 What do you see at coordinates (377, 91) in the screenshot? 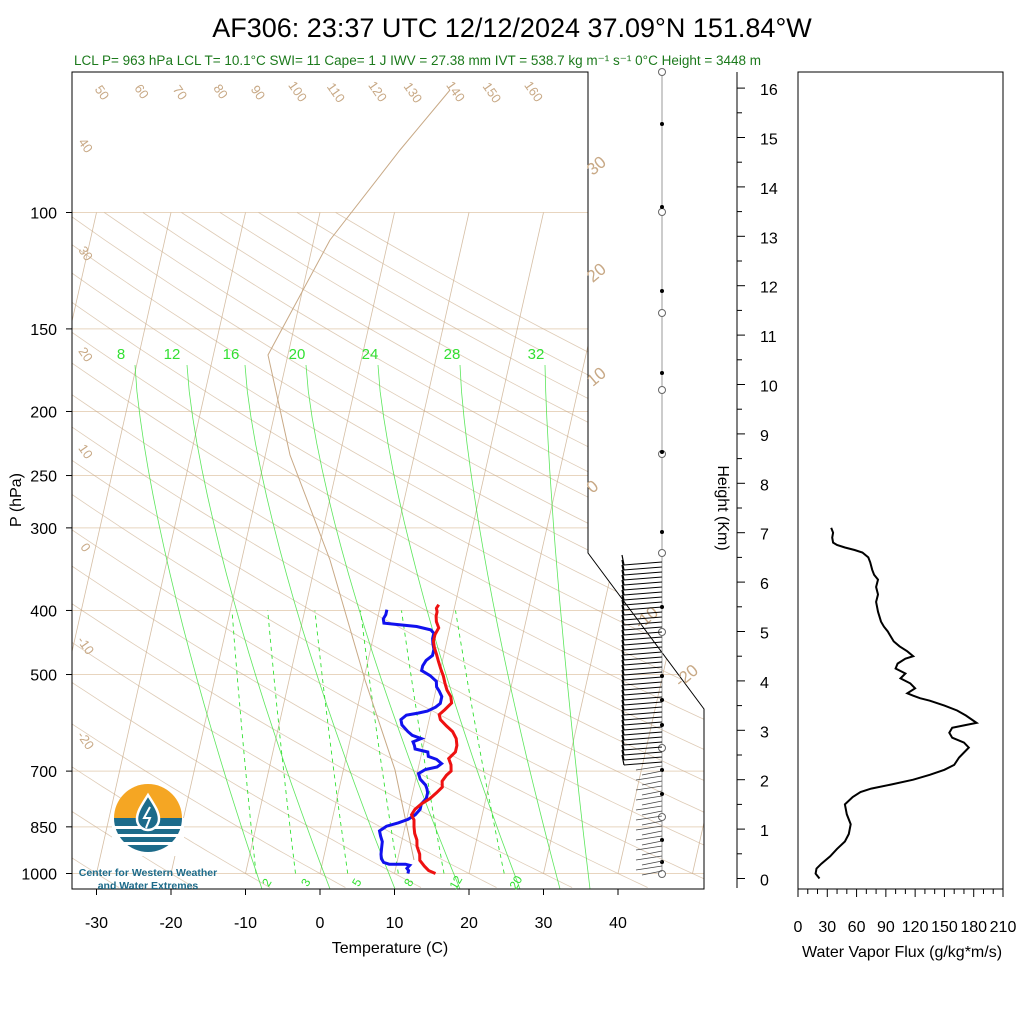
I see `isotherm-label: 120` at bounding box center [377, 91].